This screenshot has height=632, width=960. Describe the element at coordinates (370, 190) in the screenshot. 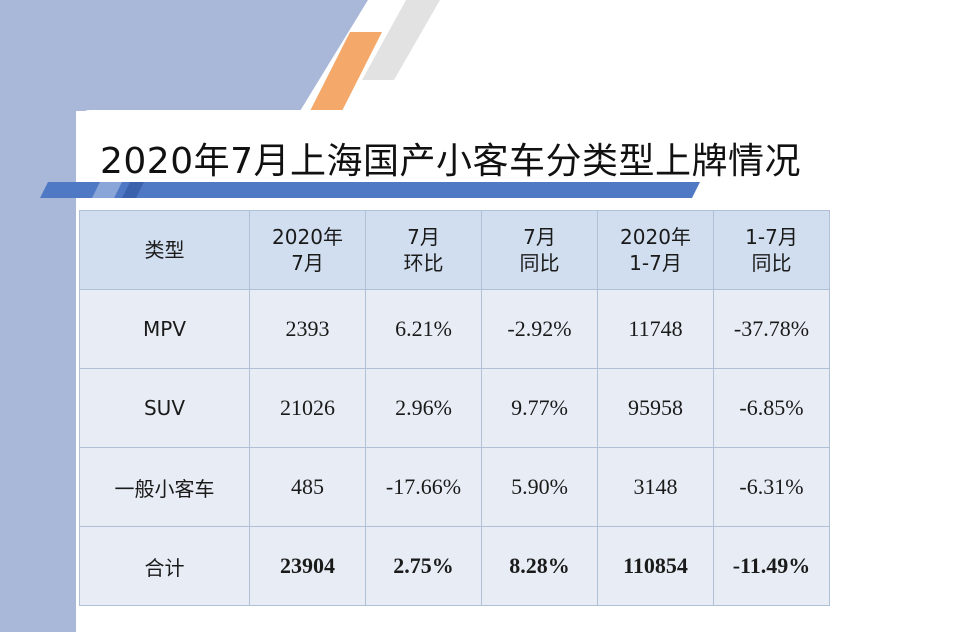

I see `title-underline-bar` at that location.